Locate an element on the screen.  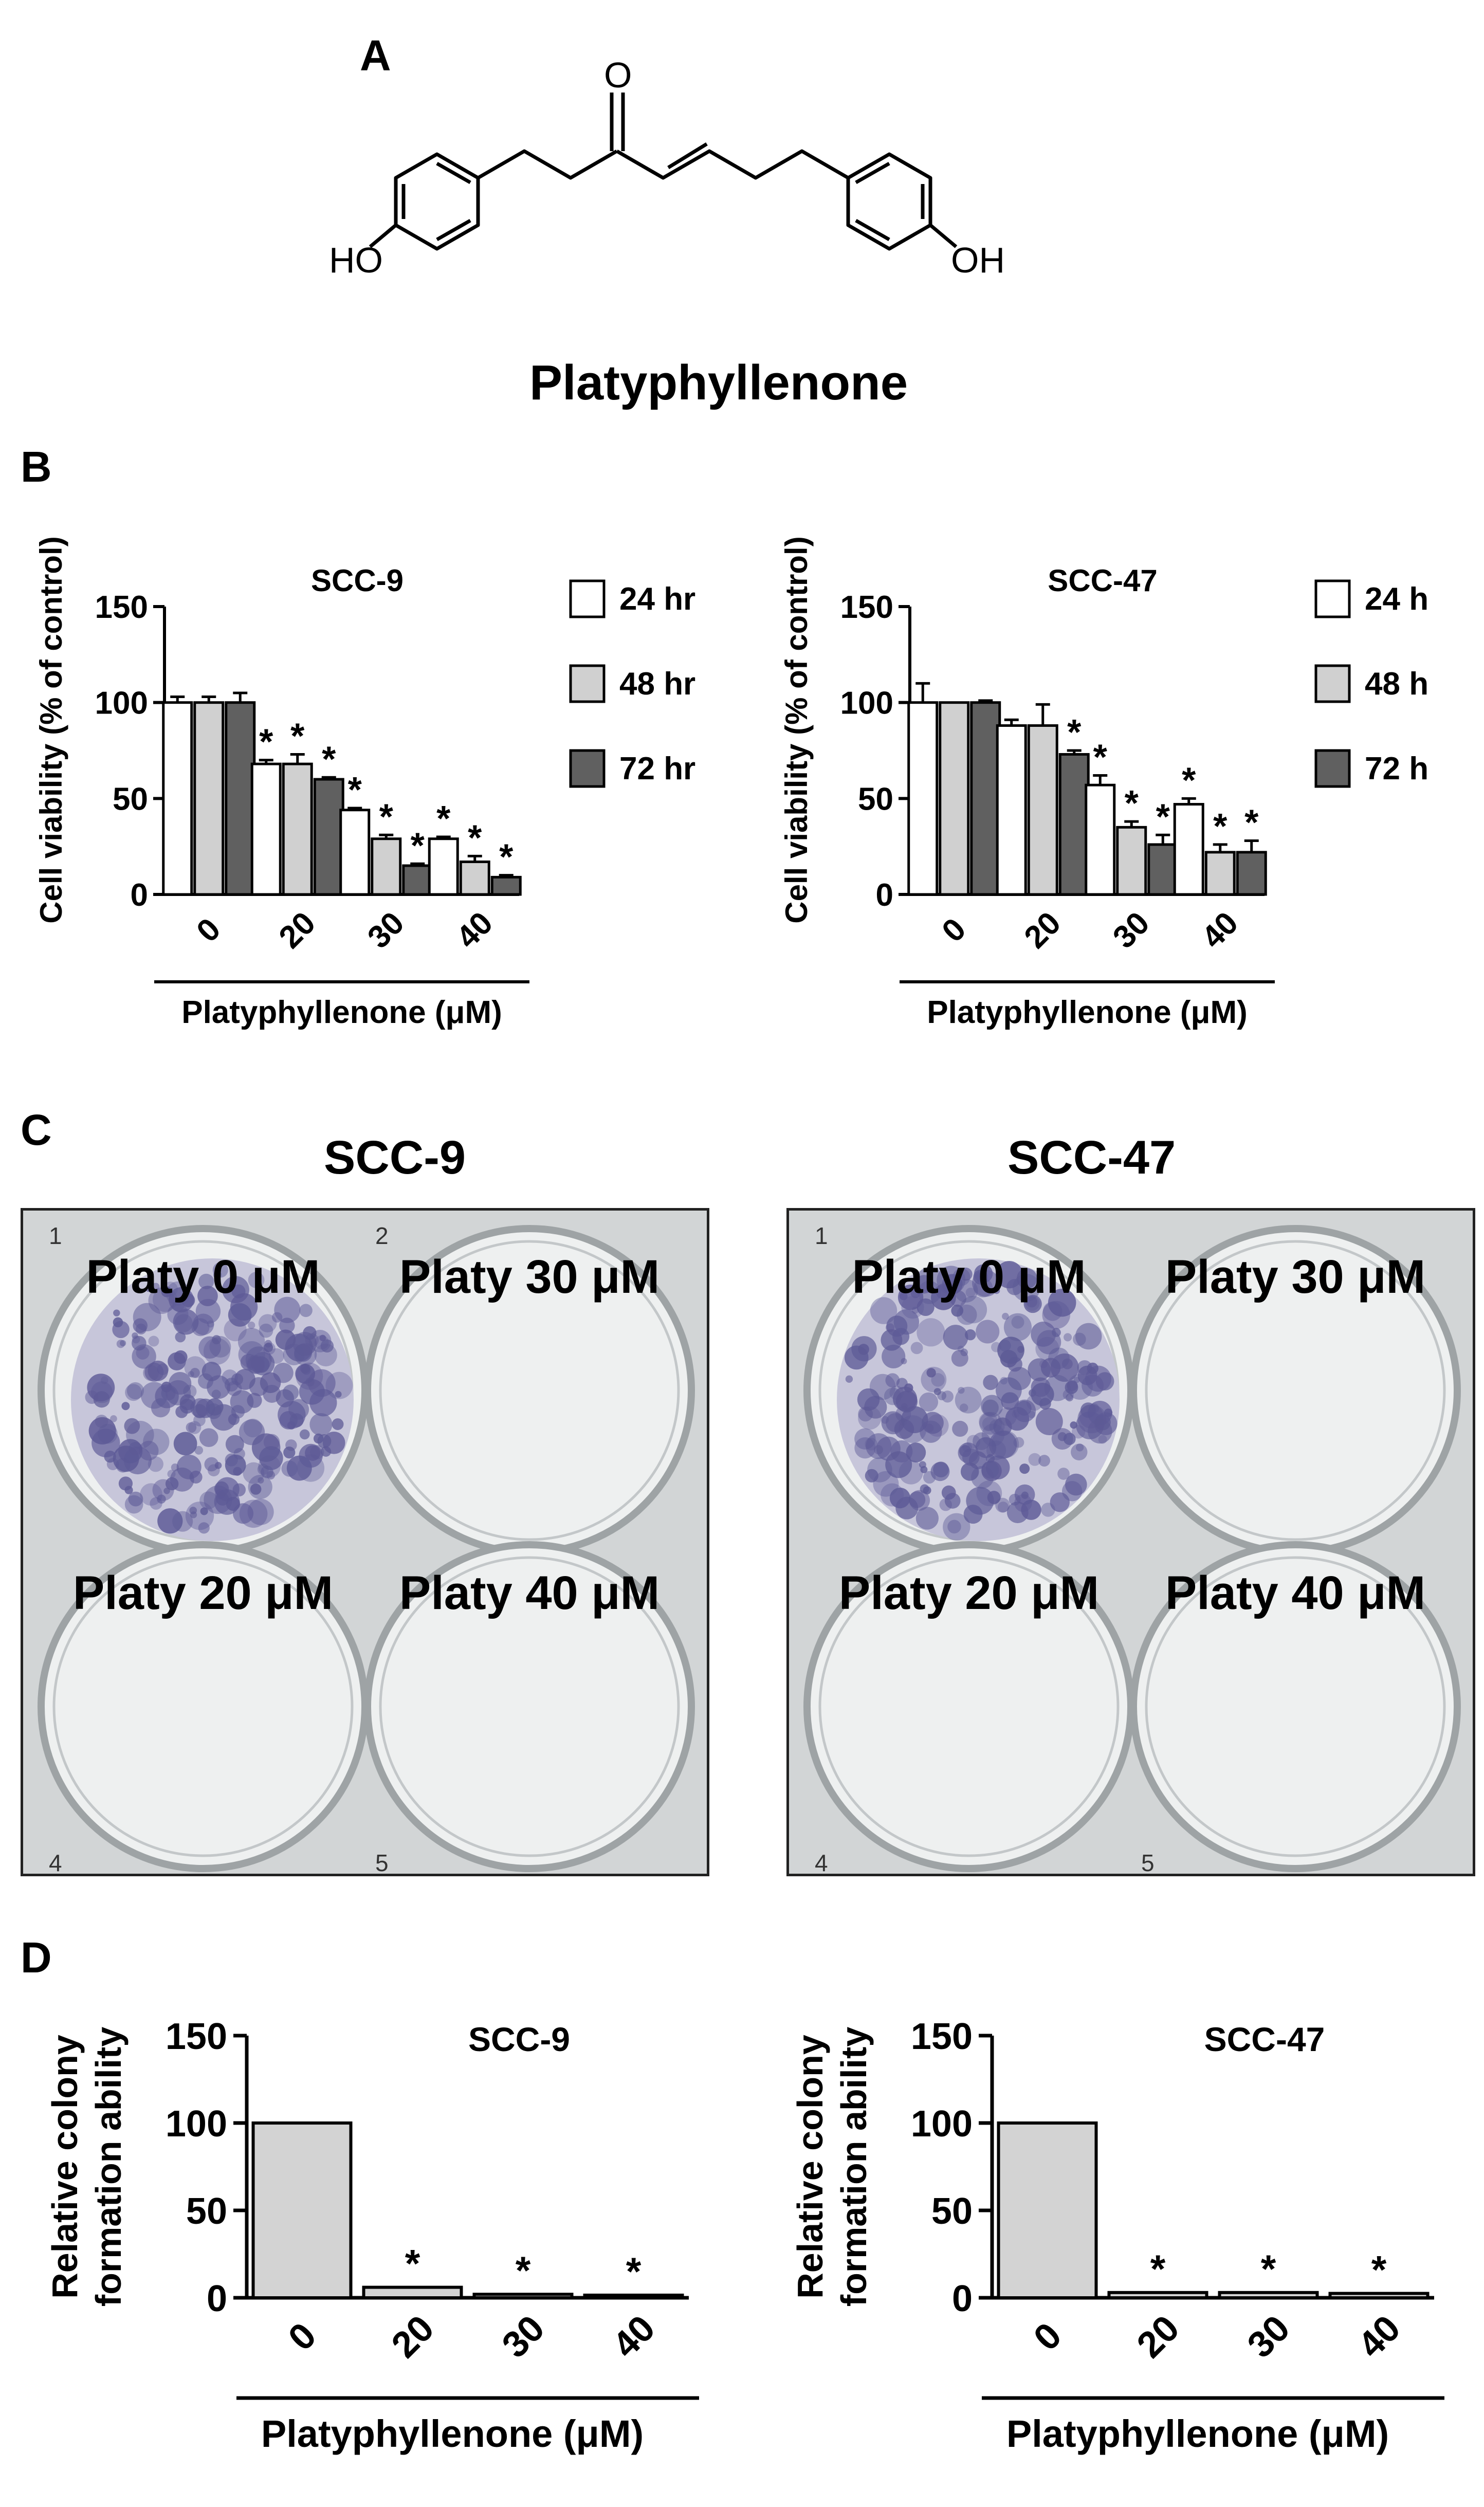
chart-title: SCC-9 is located at coordinates (357, 580).